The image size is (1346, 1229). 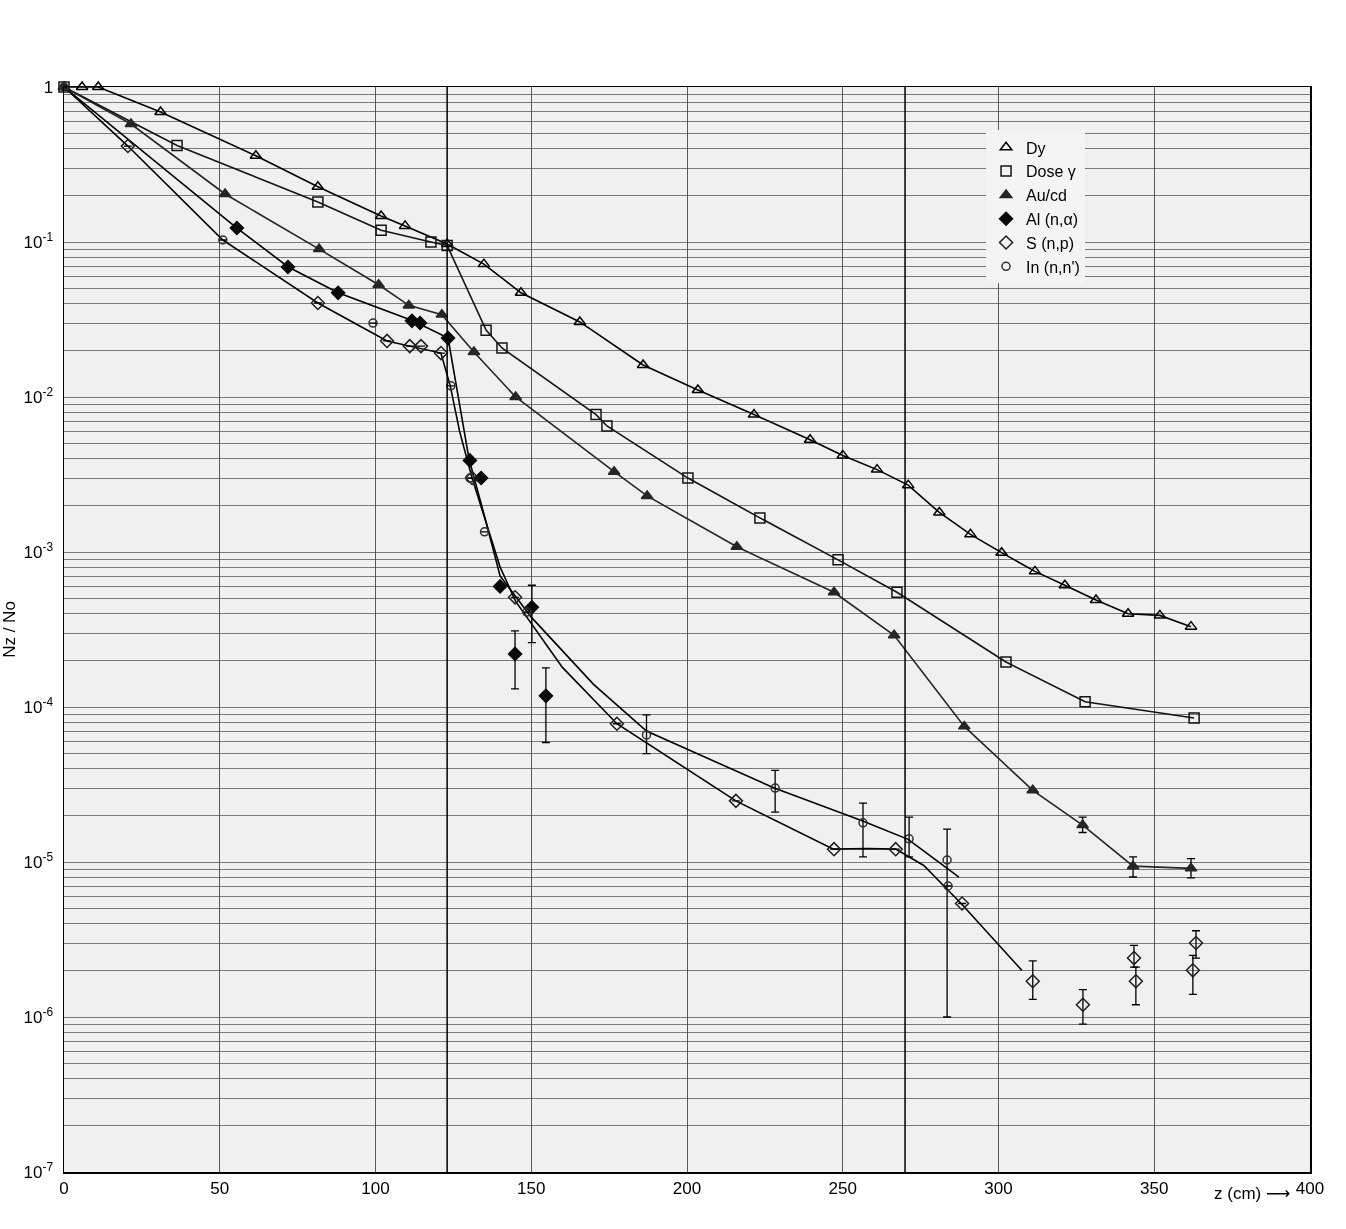 What do you see at coordinates (375, 1188) in the screenshot?
I see `x-tick-label: 100` at bounding box center [375, 1188].